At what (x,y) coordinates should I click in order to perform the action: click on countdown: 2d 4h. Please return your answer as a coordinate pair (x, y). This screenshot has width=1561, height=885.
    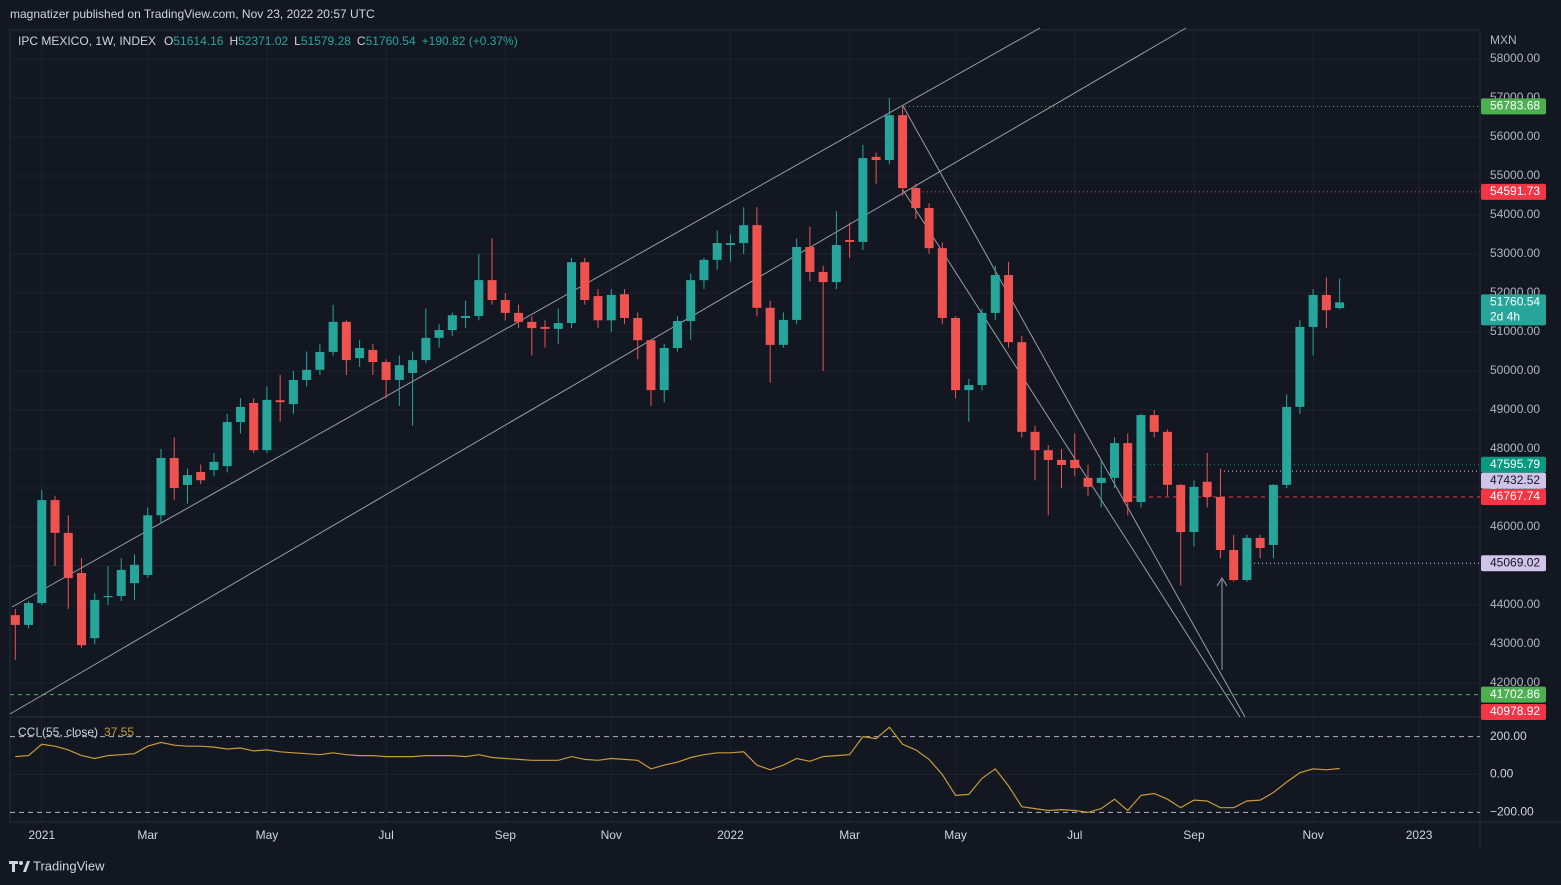
    Looking at the image, I should click on (1505, 317).